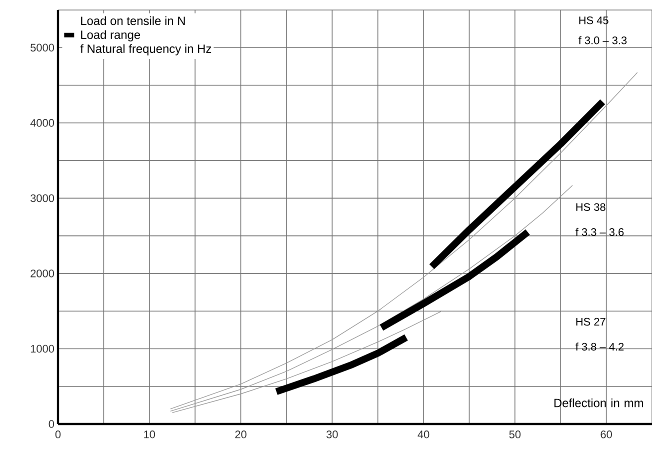 This screenshot has height=452, width=652. What do you see at coordinates (42, 123) in the screenshot?
I see `y-tick-label: 4000` at bounding box center [42, 123].